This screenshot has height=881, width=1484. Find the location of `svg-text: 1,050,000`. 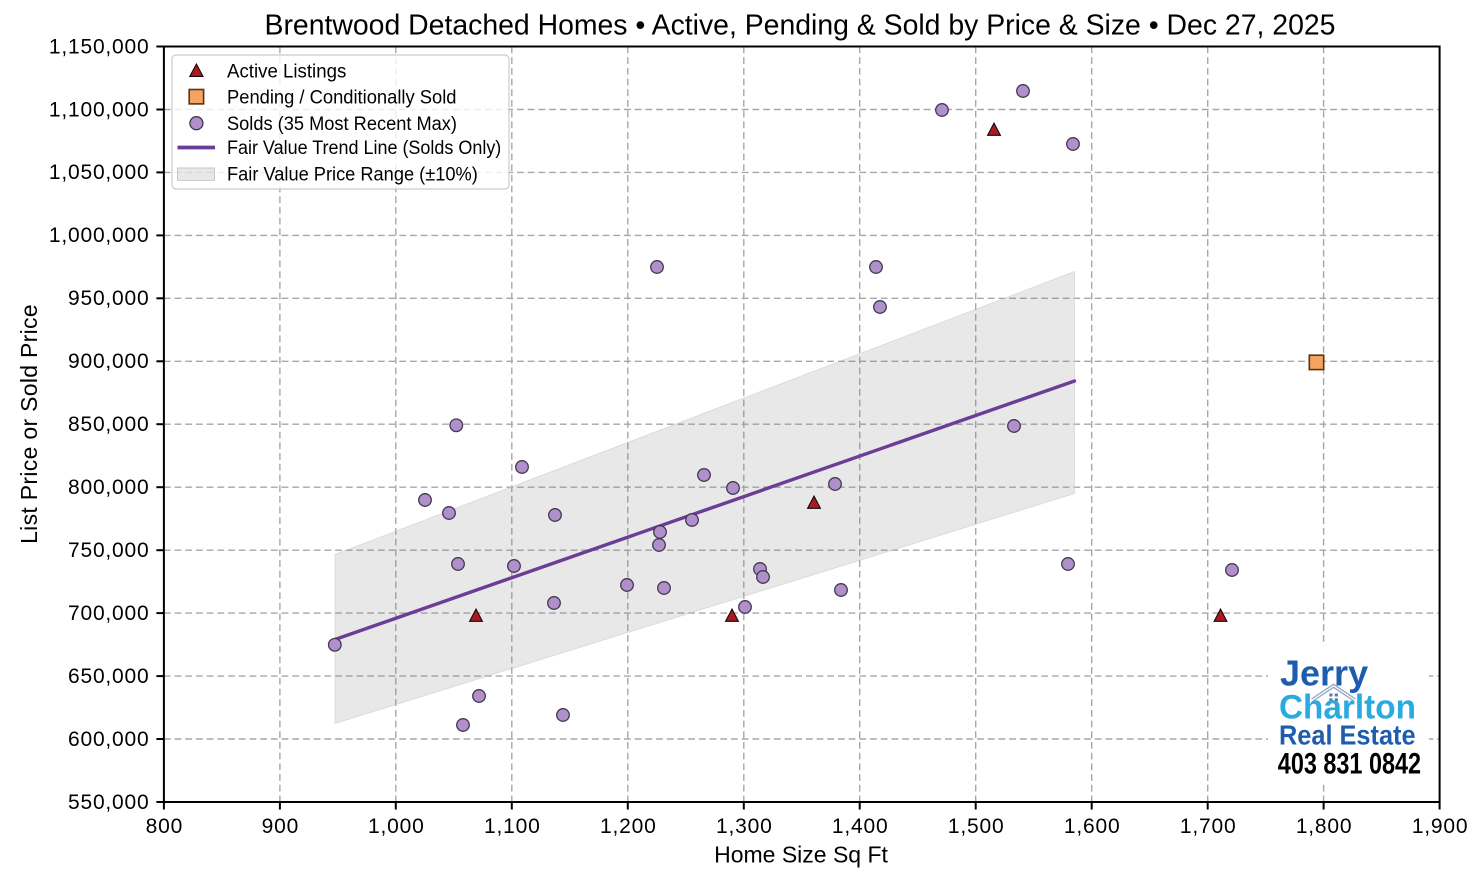

svg-text: 1,050,000 is located at coordinates (99, 172).